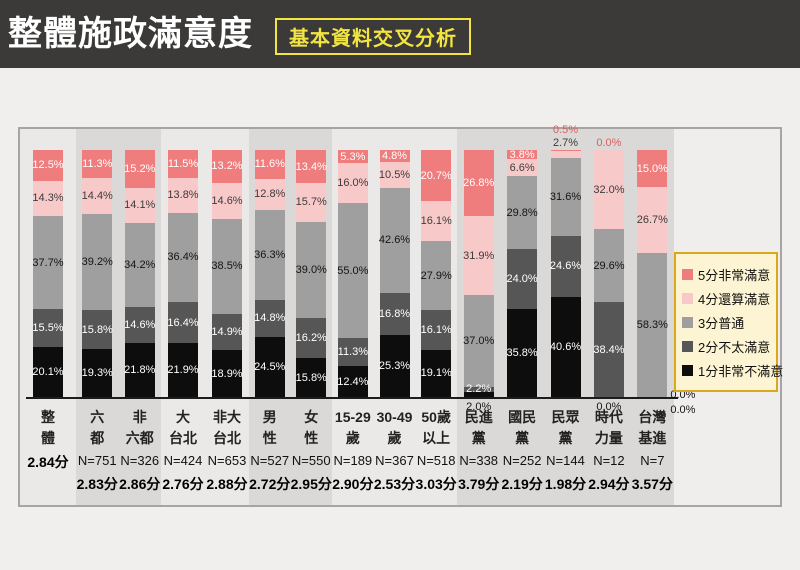  What do you see at coordinates (609, 265) in the screenshot?
I see `segment-label: 29.6%` at bounding box center [609, 265].